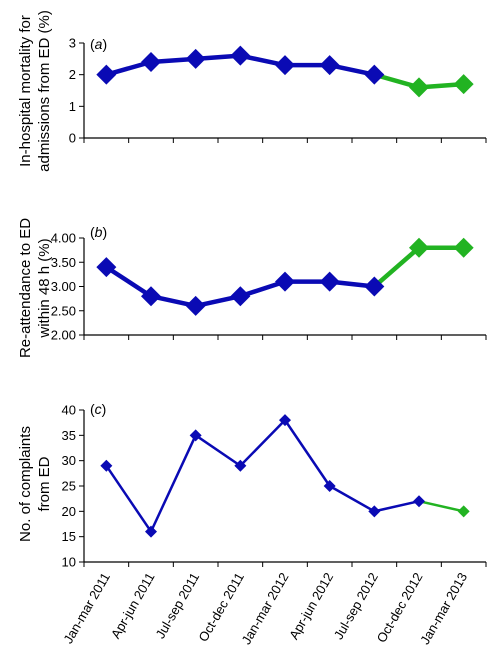 This screenshot has width=500, height=654. Describe the element at coordinates (69, 410) in the screenshot. I see `y-tick-label: 40` at that location.